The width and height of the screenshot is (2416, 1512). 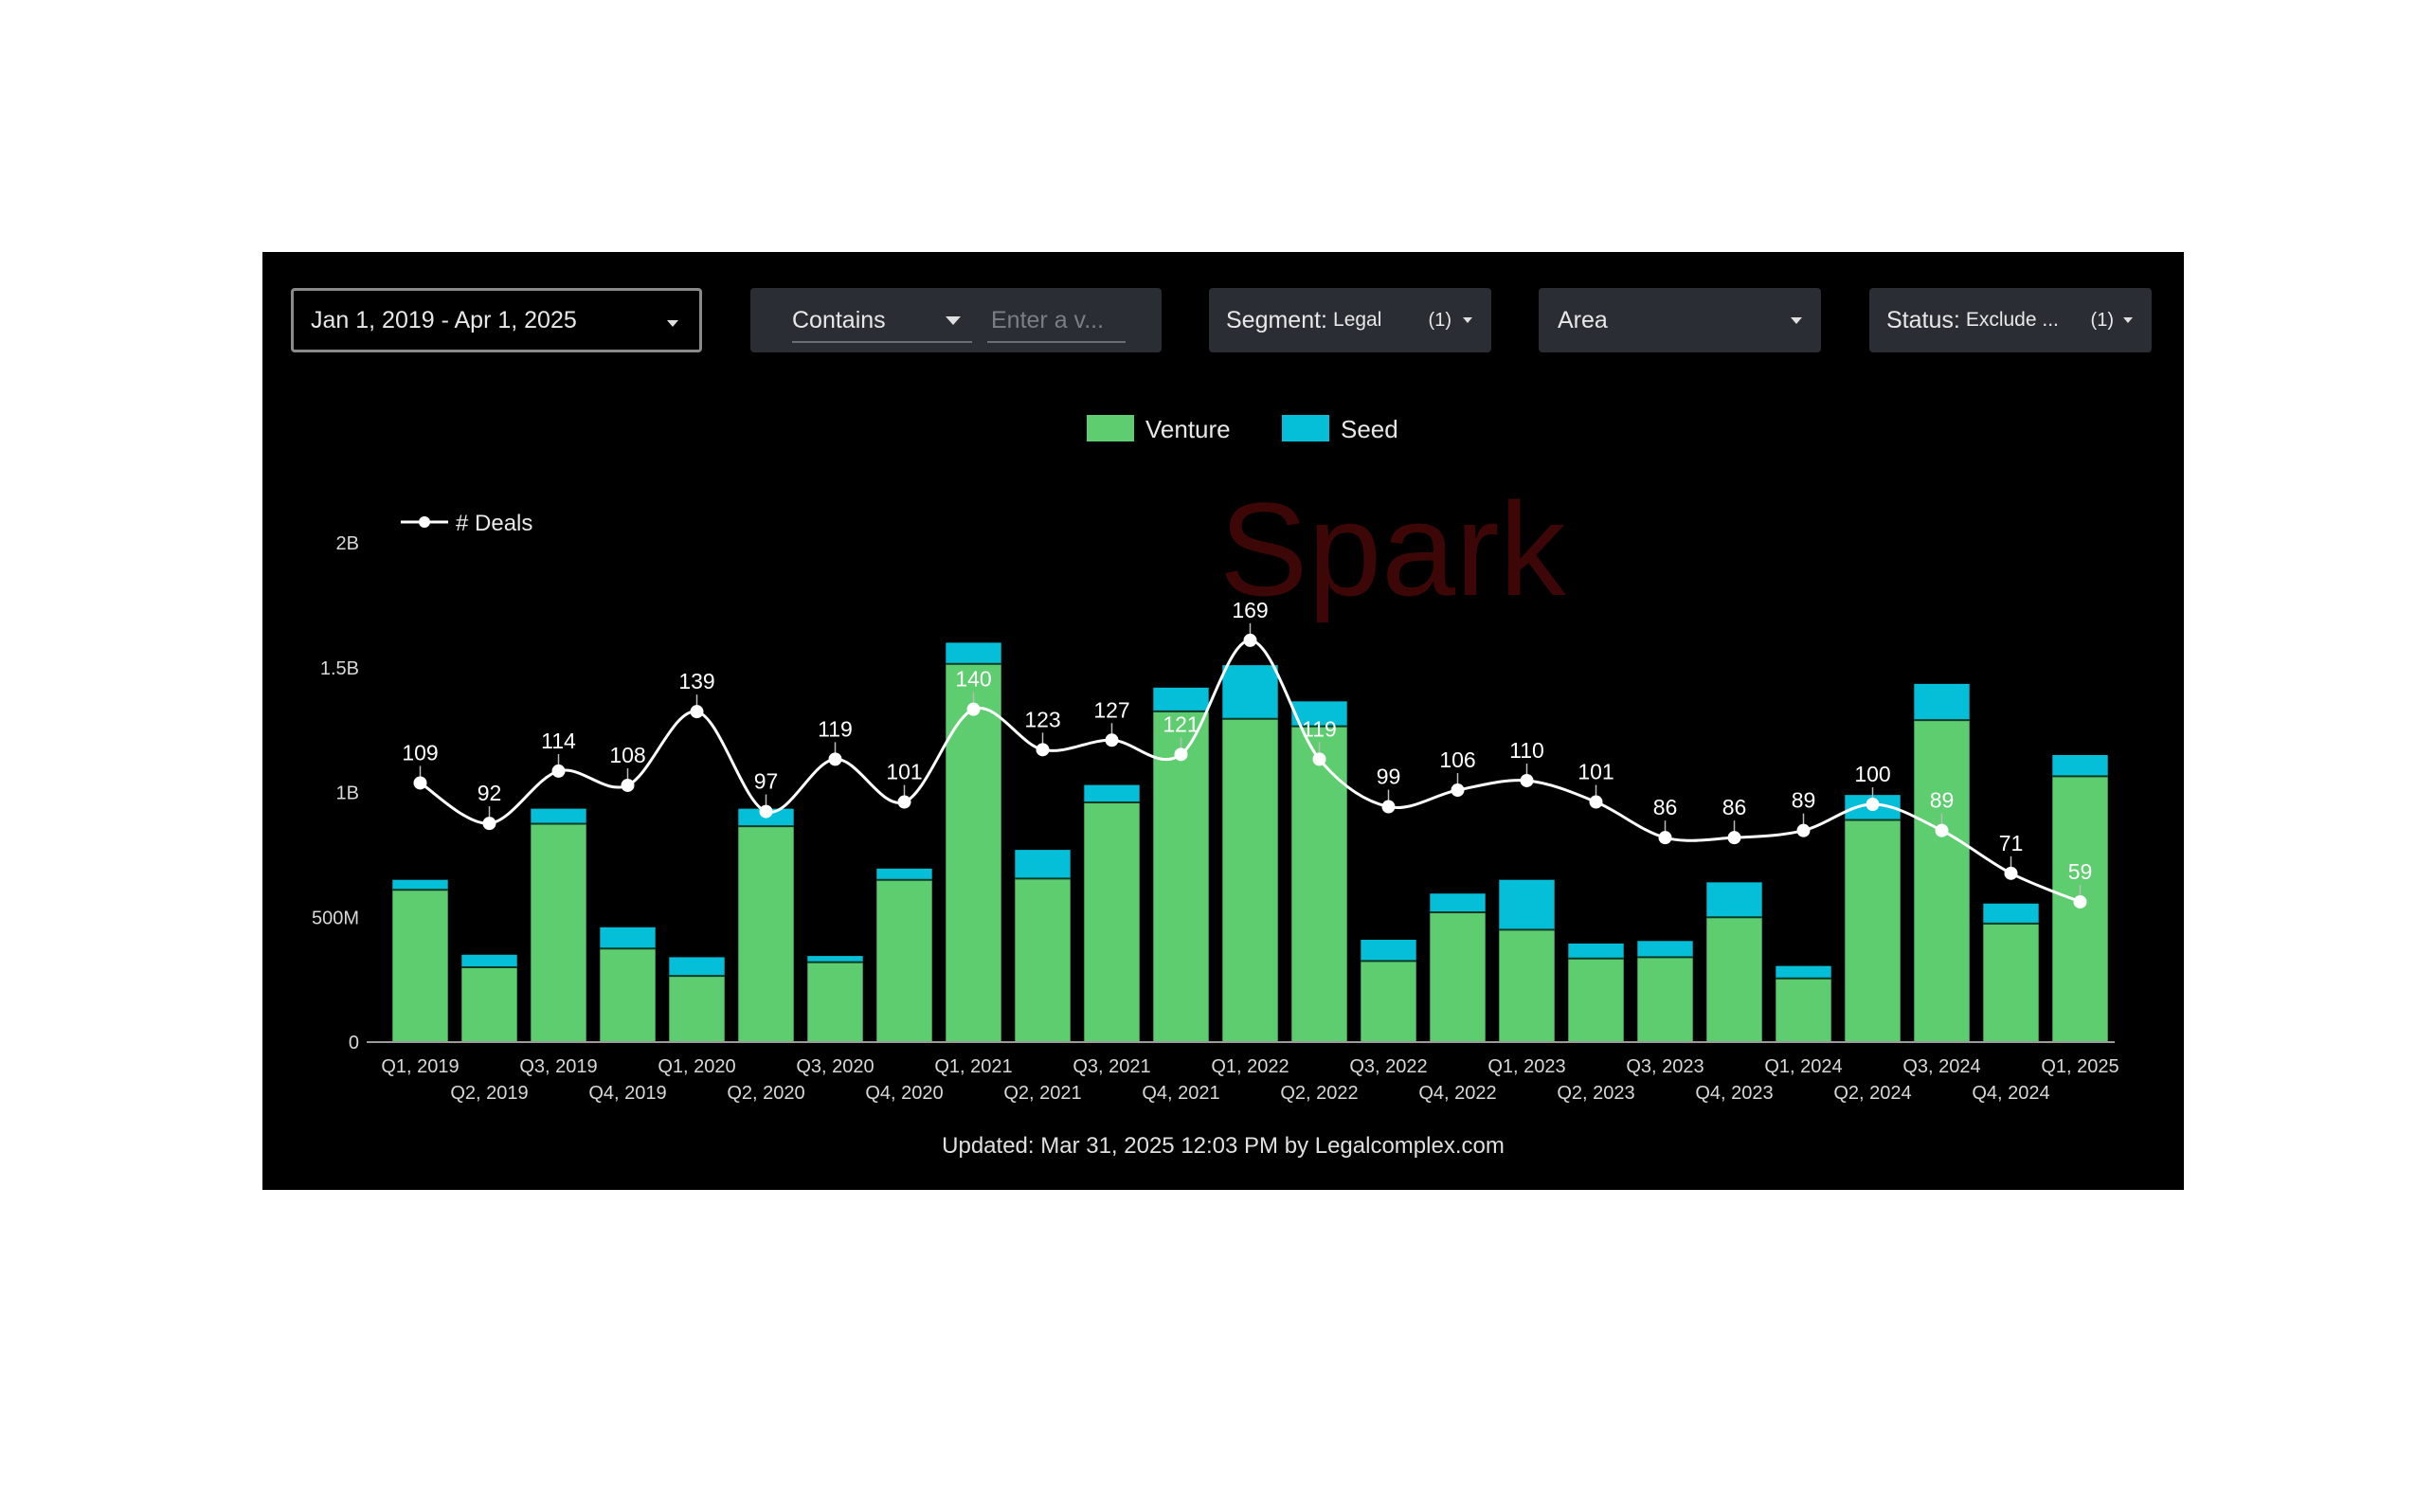 What do you see at coordinates (766, 1093) in the screenshot?
I see `x-tick-label: Q2, 2020` at bounding box center [766, 1093].